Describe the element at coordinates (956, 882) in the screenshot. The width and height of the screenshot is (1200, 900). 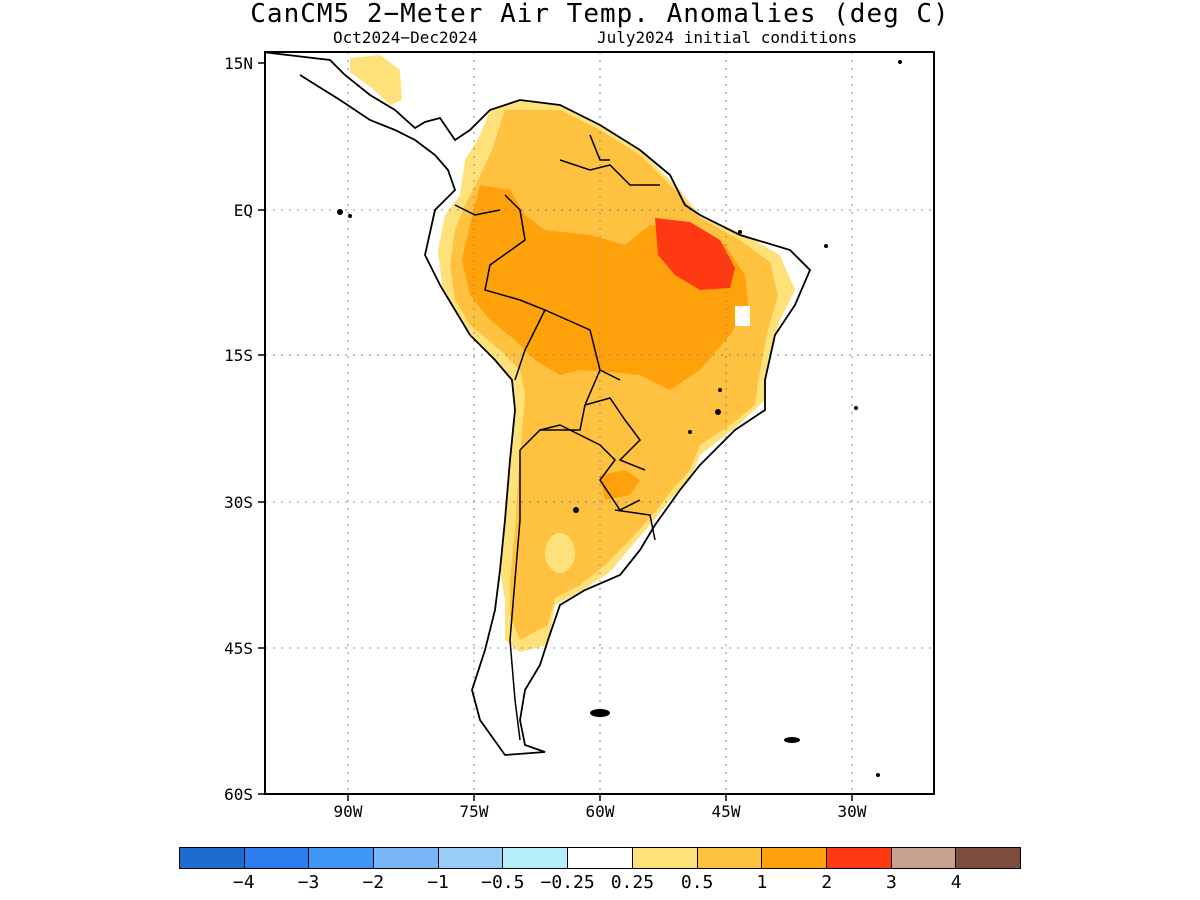
I see `colorbar-tick-label: 4` at that location.